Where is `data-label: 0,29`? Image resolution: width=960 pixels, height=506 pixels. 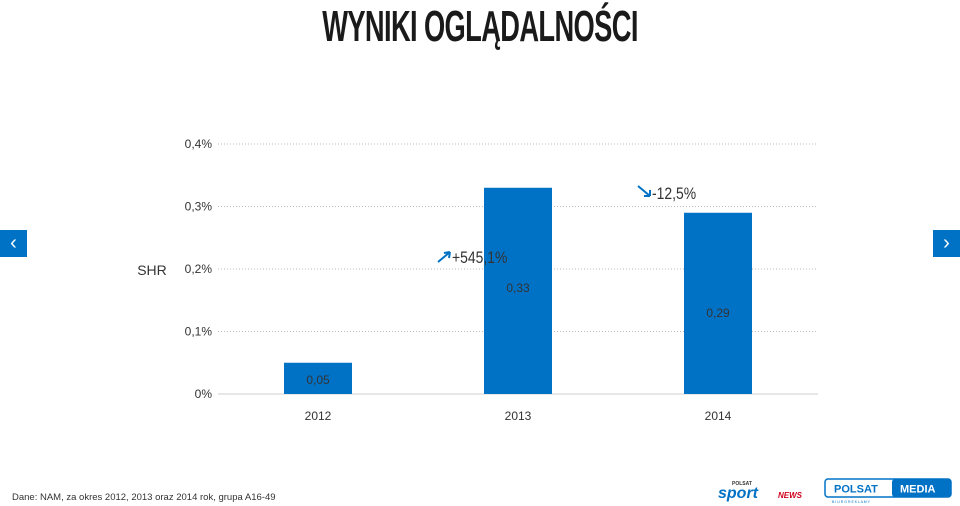
data-label: 0,29 is located at coordinates (718, 313).